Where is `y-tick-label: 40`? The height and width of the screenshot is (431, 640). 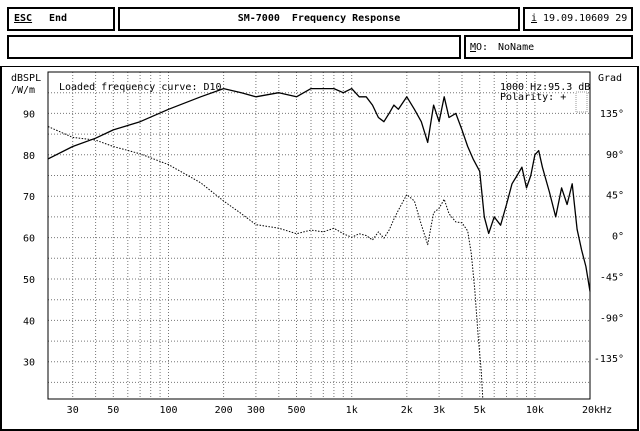
y-tick-label: 40 is located at coordinates (29, 321).